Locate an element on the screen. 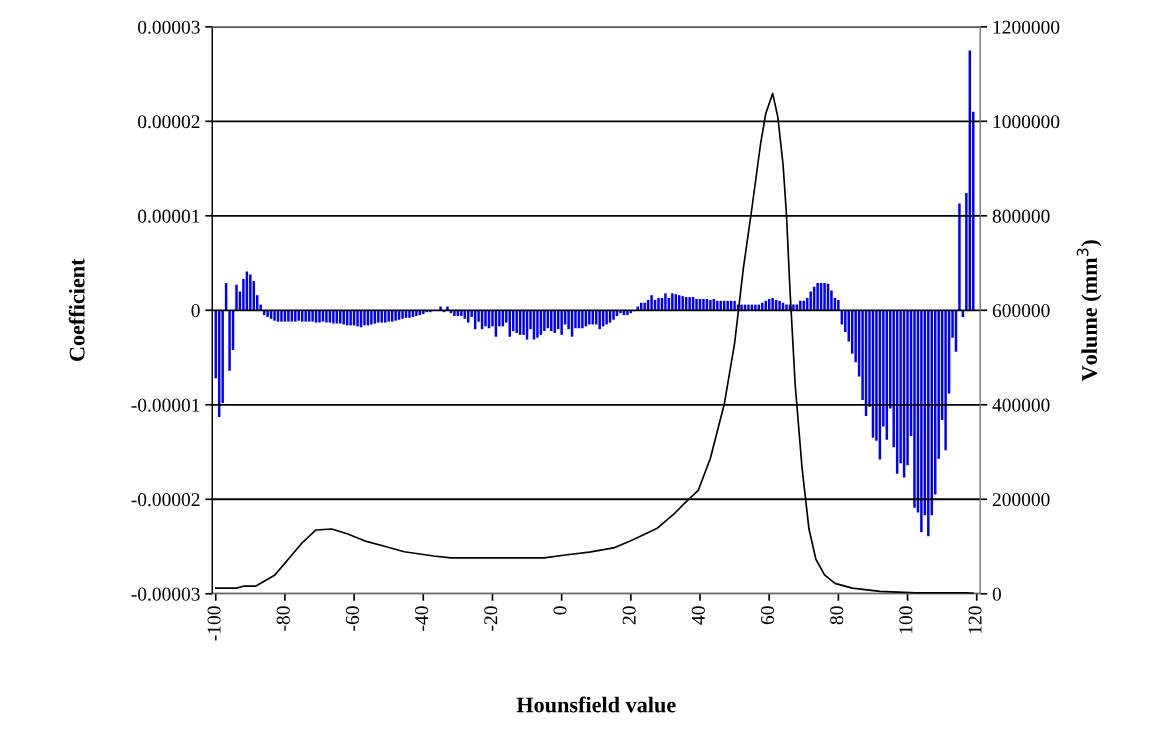 Image resolution: width=1160 pixels, height=745 pixels. y2-tick-label: 600000 is located at coordinates (1021, 311).